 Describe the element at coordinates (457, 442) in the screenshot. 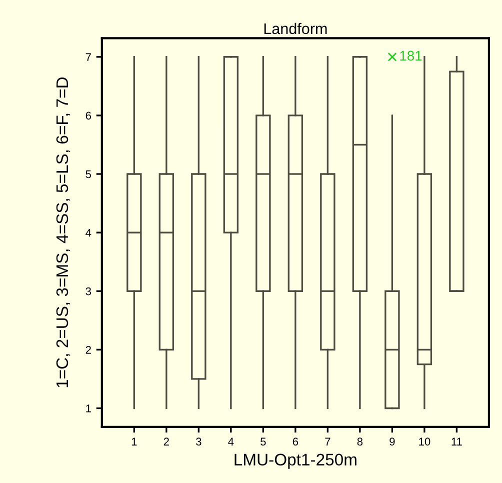

I see `x-tick-label: 11` at that location.